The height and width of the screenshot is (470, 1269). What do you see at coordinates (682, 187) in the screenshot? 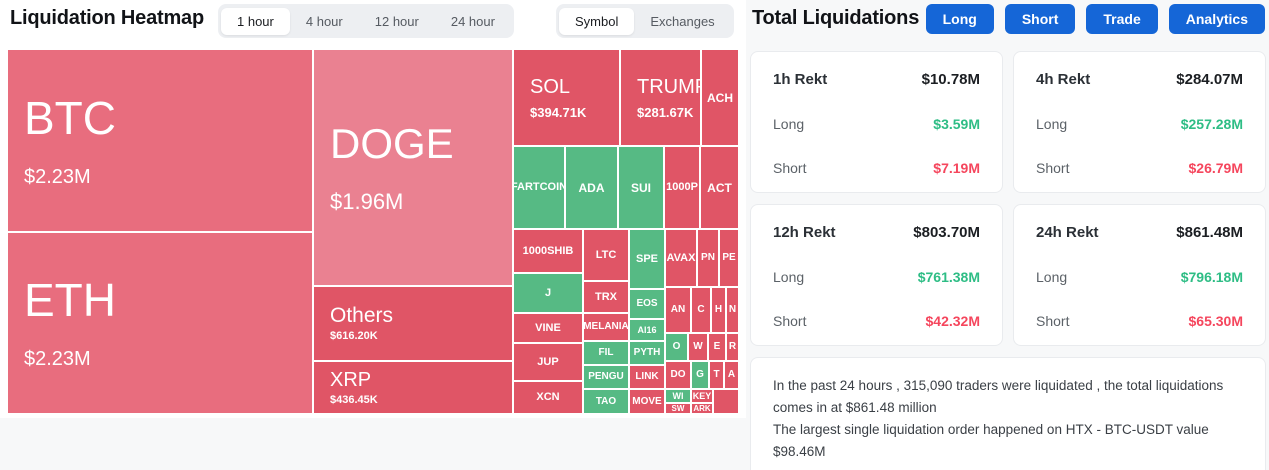
I see `treemap-tile-1000p: 1000P` at bounding box center [682, 187].